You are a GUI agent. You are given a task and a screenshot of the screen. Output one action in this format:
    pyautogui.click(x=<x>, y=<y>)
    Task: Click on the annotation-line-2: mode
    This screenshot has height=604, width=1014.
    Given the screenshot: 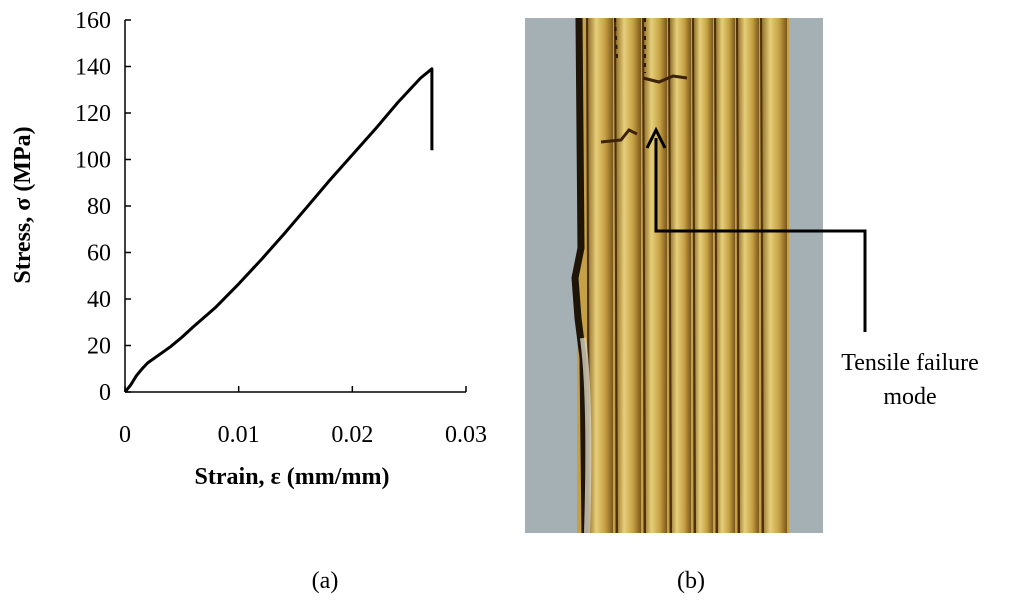 What is the action you would take?
    pyautogui.click(x=910, y=397)
    